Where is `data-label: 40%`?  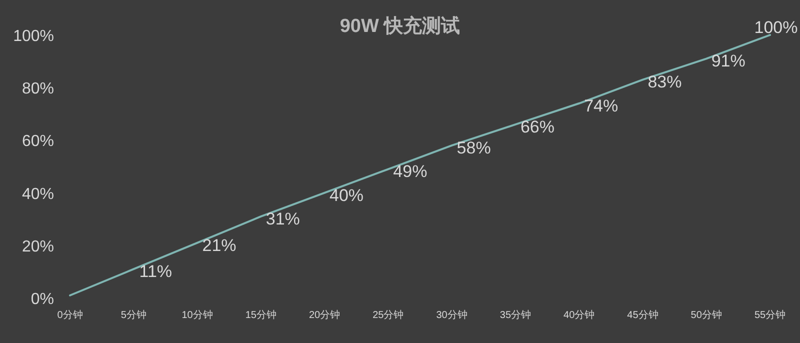
data-label: 40% is located at coordinates (347, 195).